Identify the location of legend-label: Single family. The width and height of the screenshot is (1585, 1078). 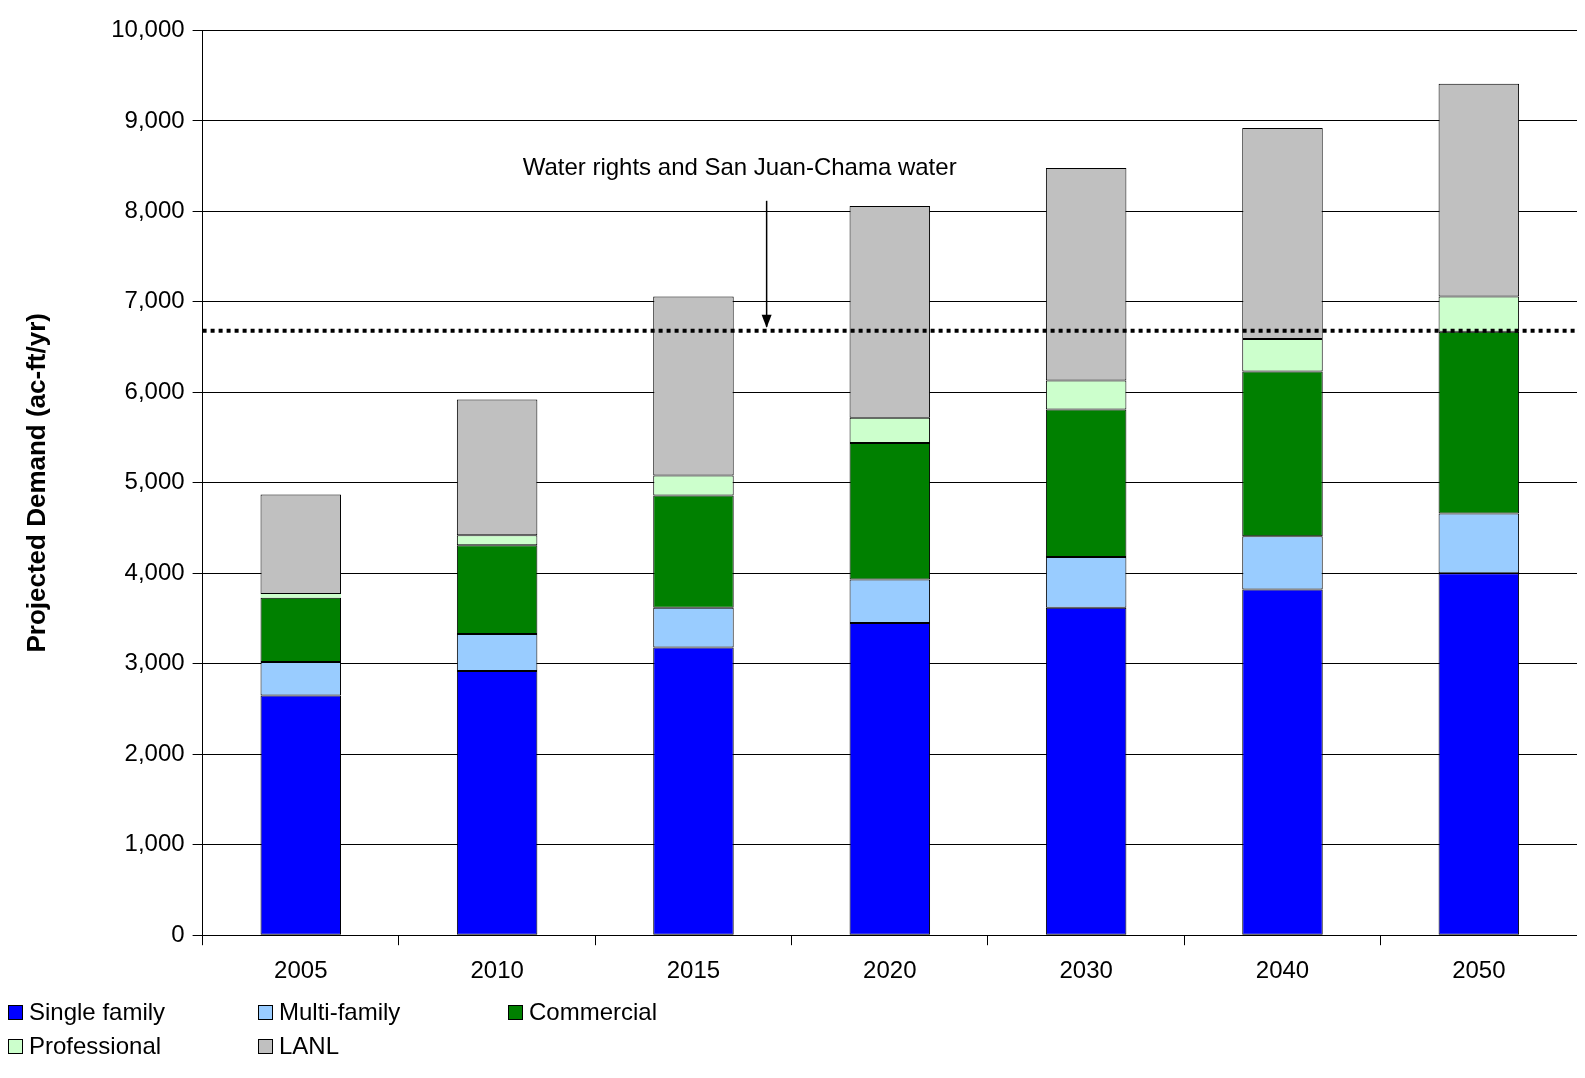
(97, 1012).